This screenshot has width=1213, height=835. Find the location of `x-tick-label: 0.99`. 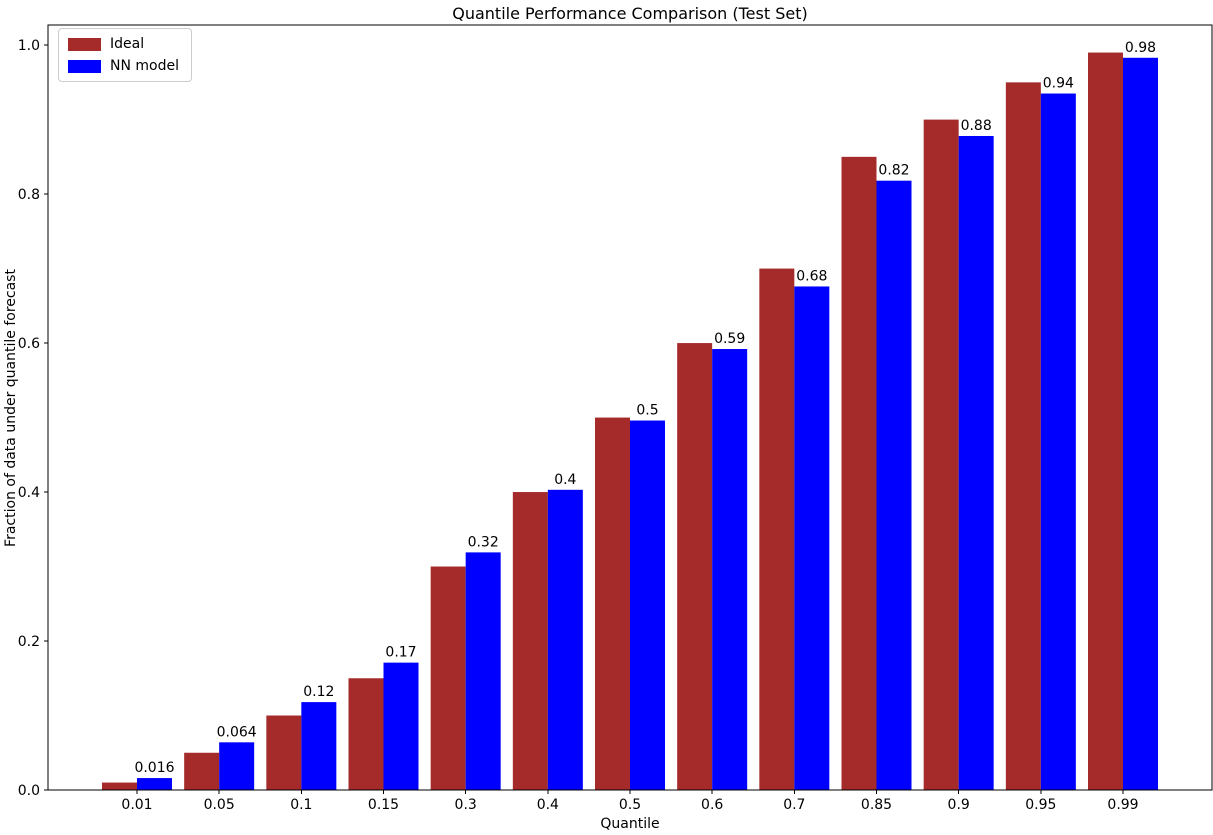

x-tick-label: 0.99 is located at coordinates (1122, 805).